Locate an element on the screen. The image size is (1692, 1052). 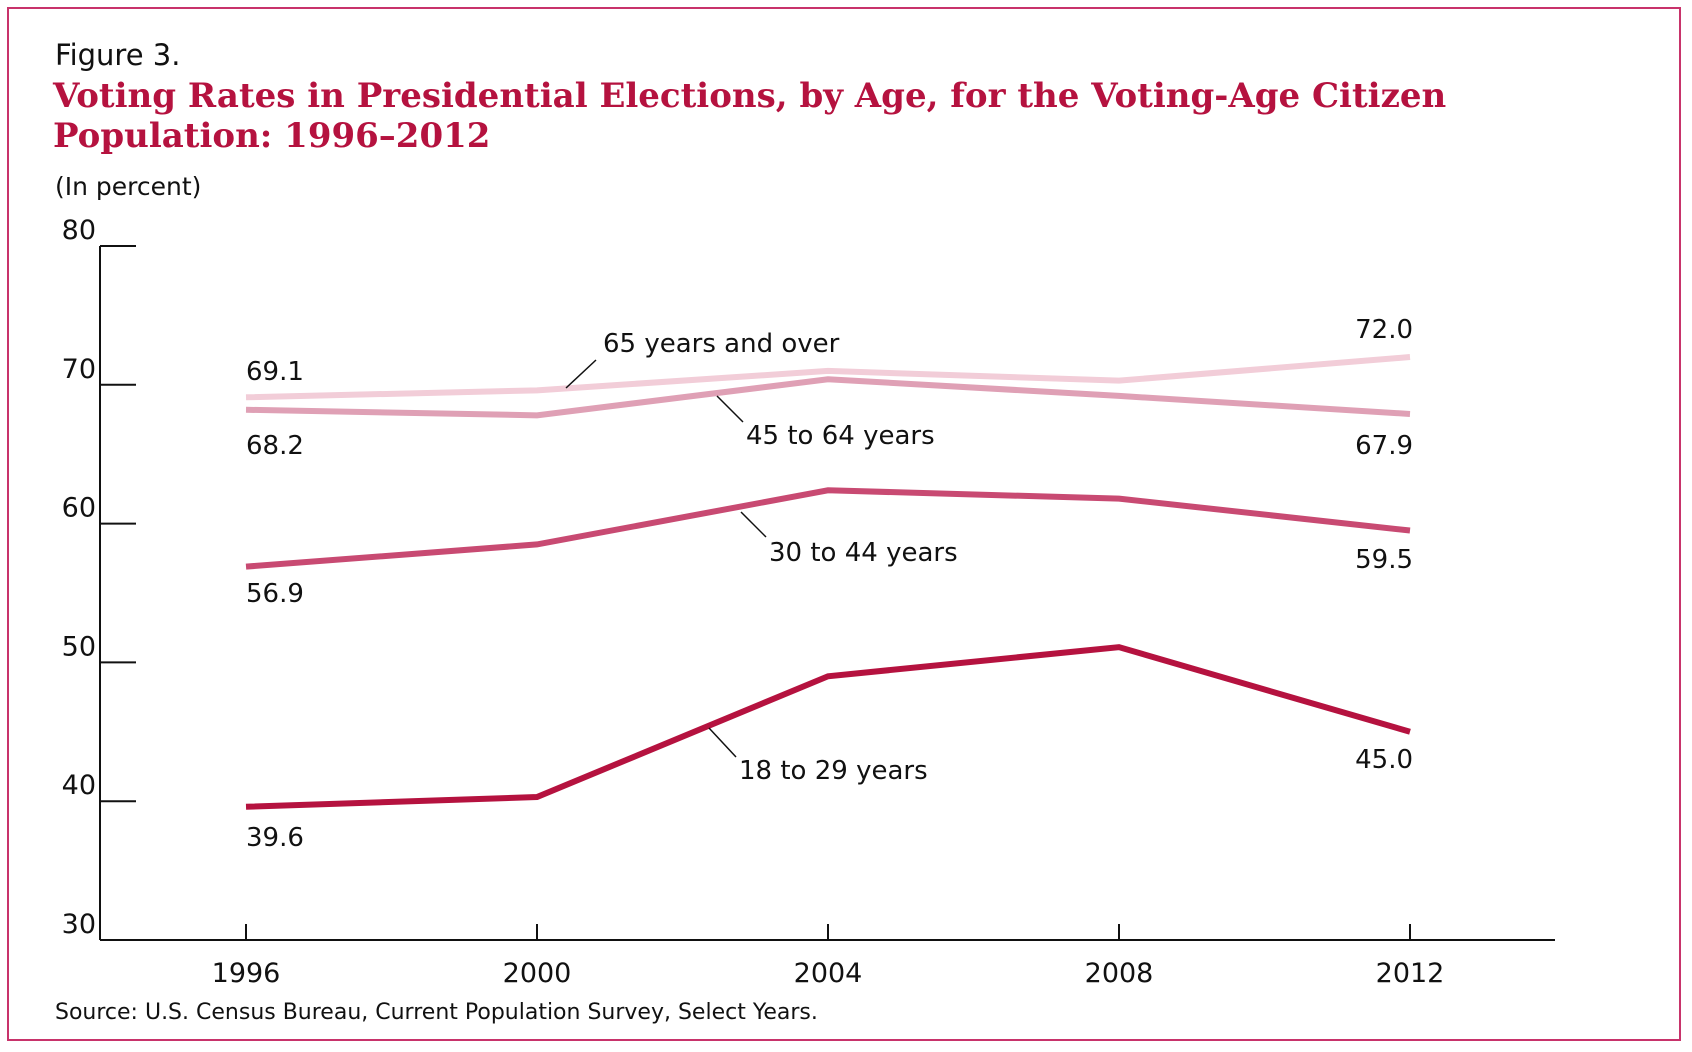
series-line-45-to-64-years is located at coordinates (828, 397).